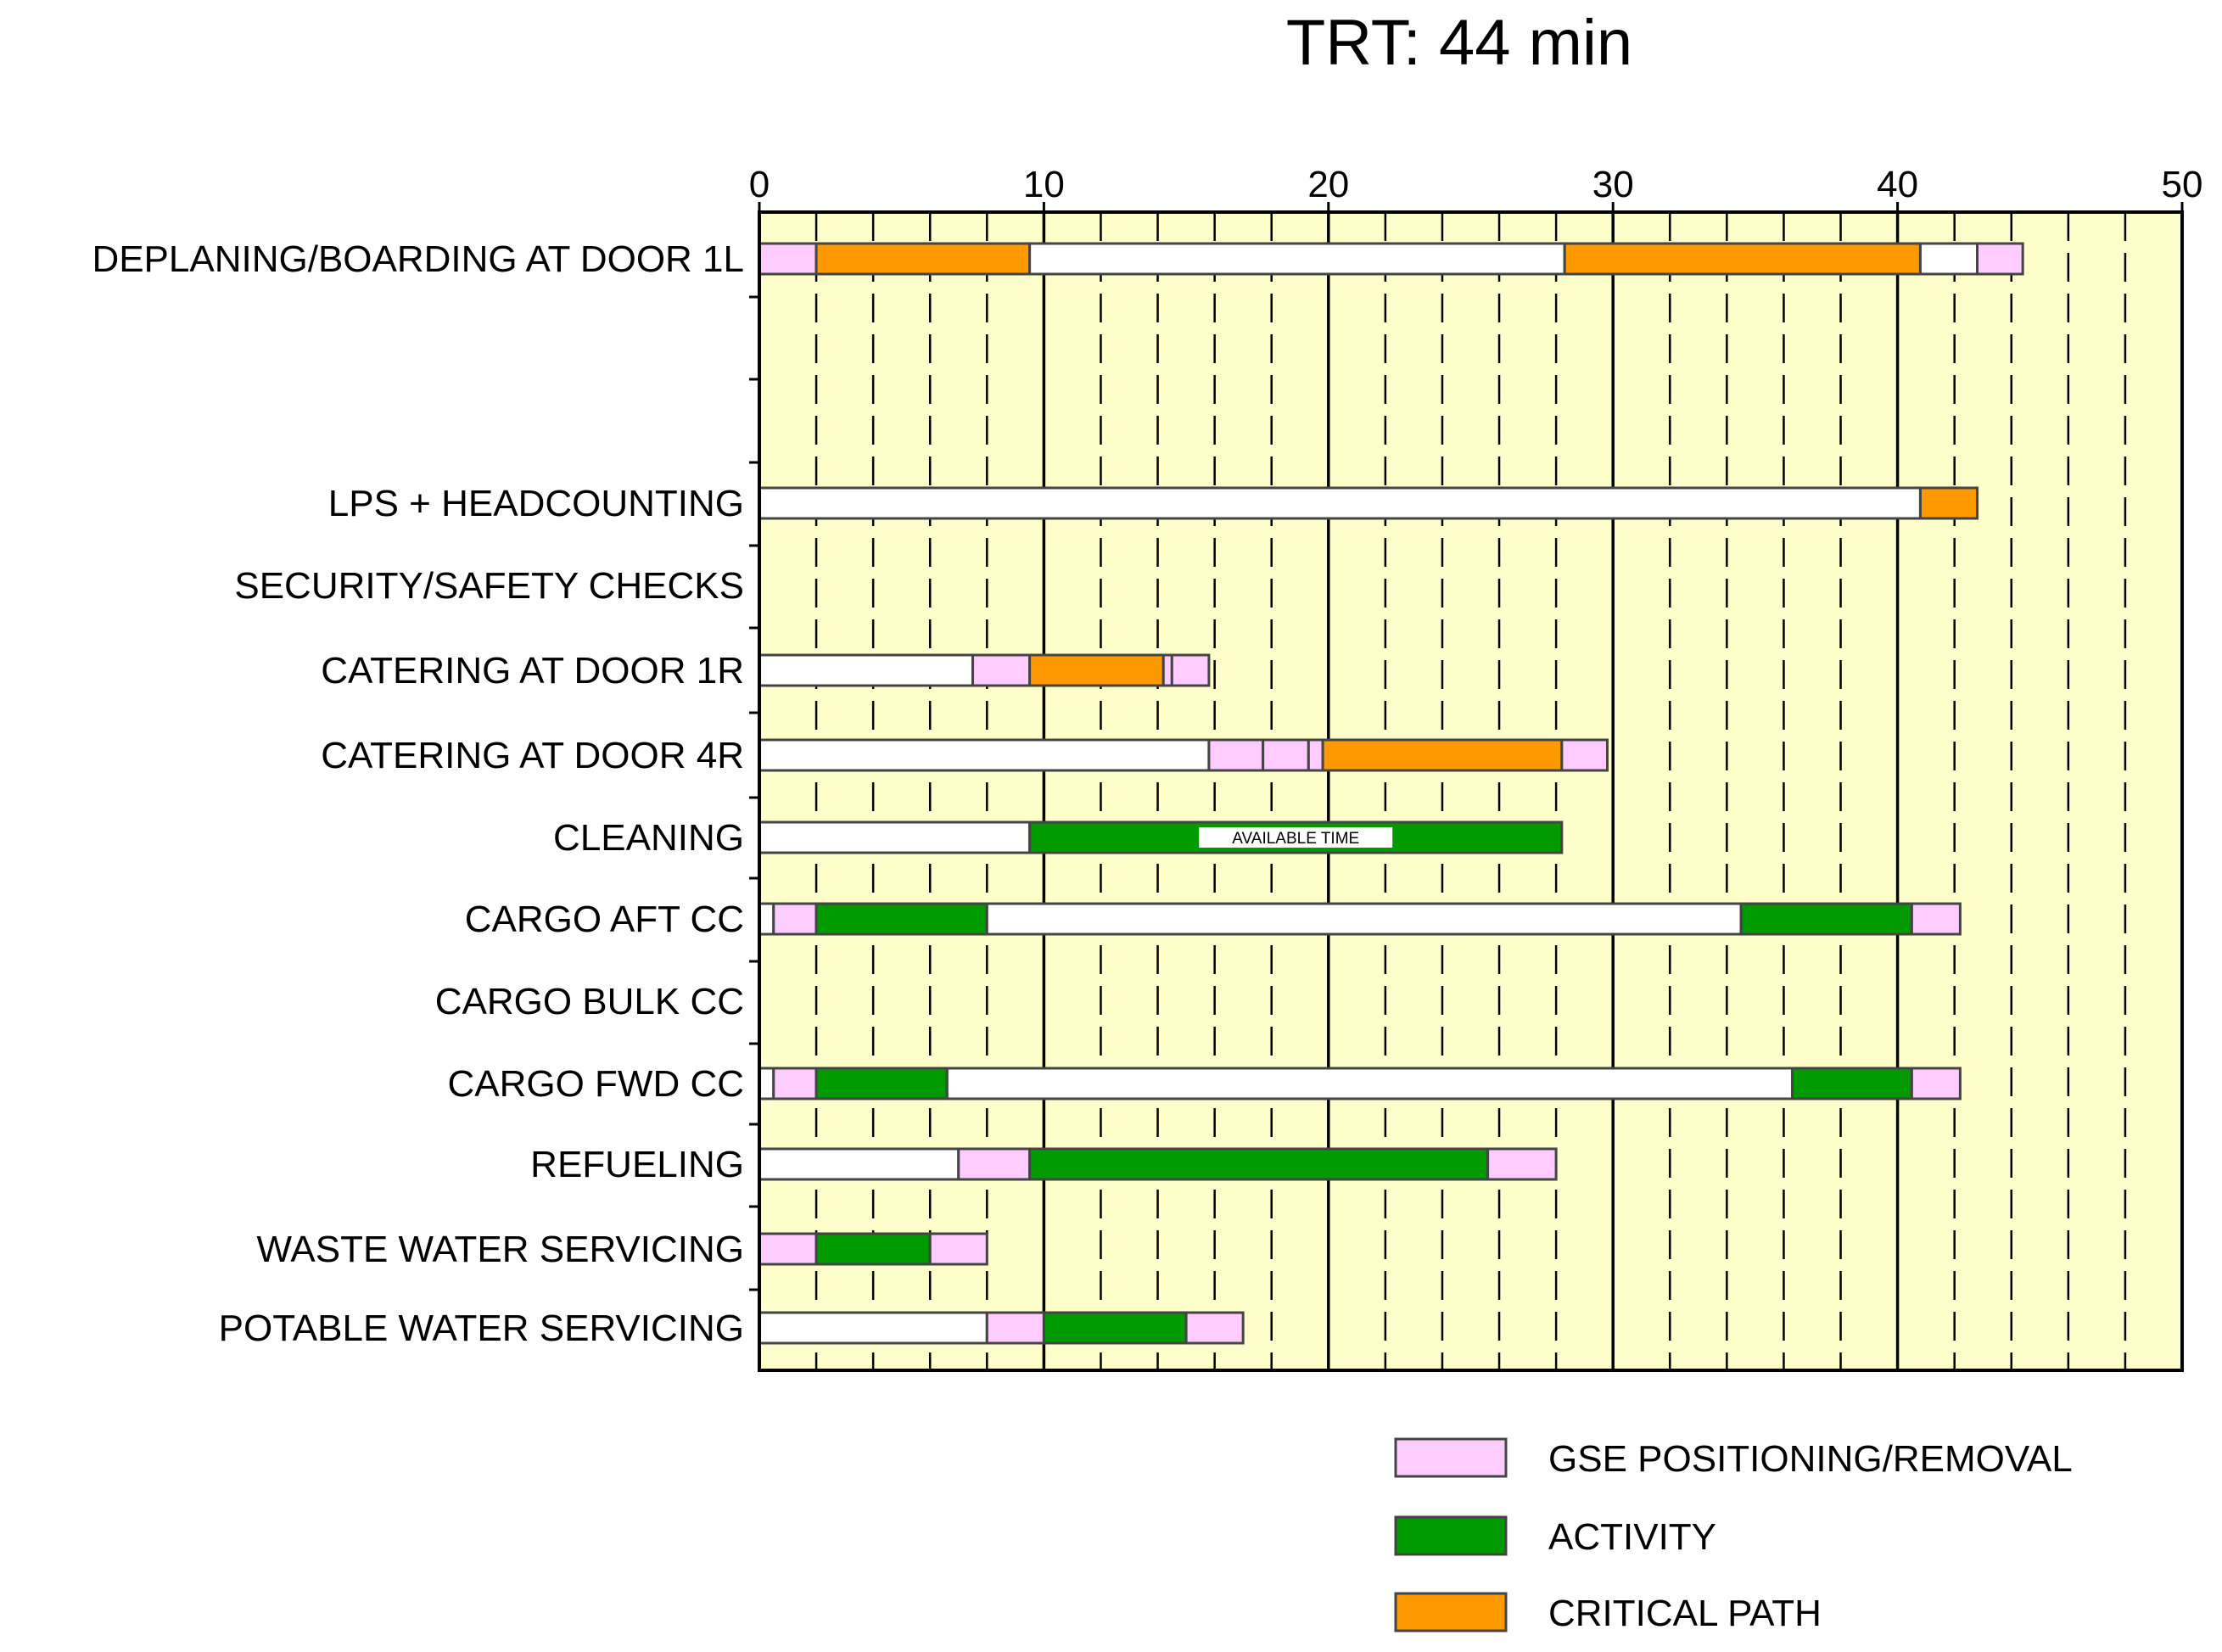  I want to click on available-time-annotation: AVAILABLE TIME, so click(1295, 839).